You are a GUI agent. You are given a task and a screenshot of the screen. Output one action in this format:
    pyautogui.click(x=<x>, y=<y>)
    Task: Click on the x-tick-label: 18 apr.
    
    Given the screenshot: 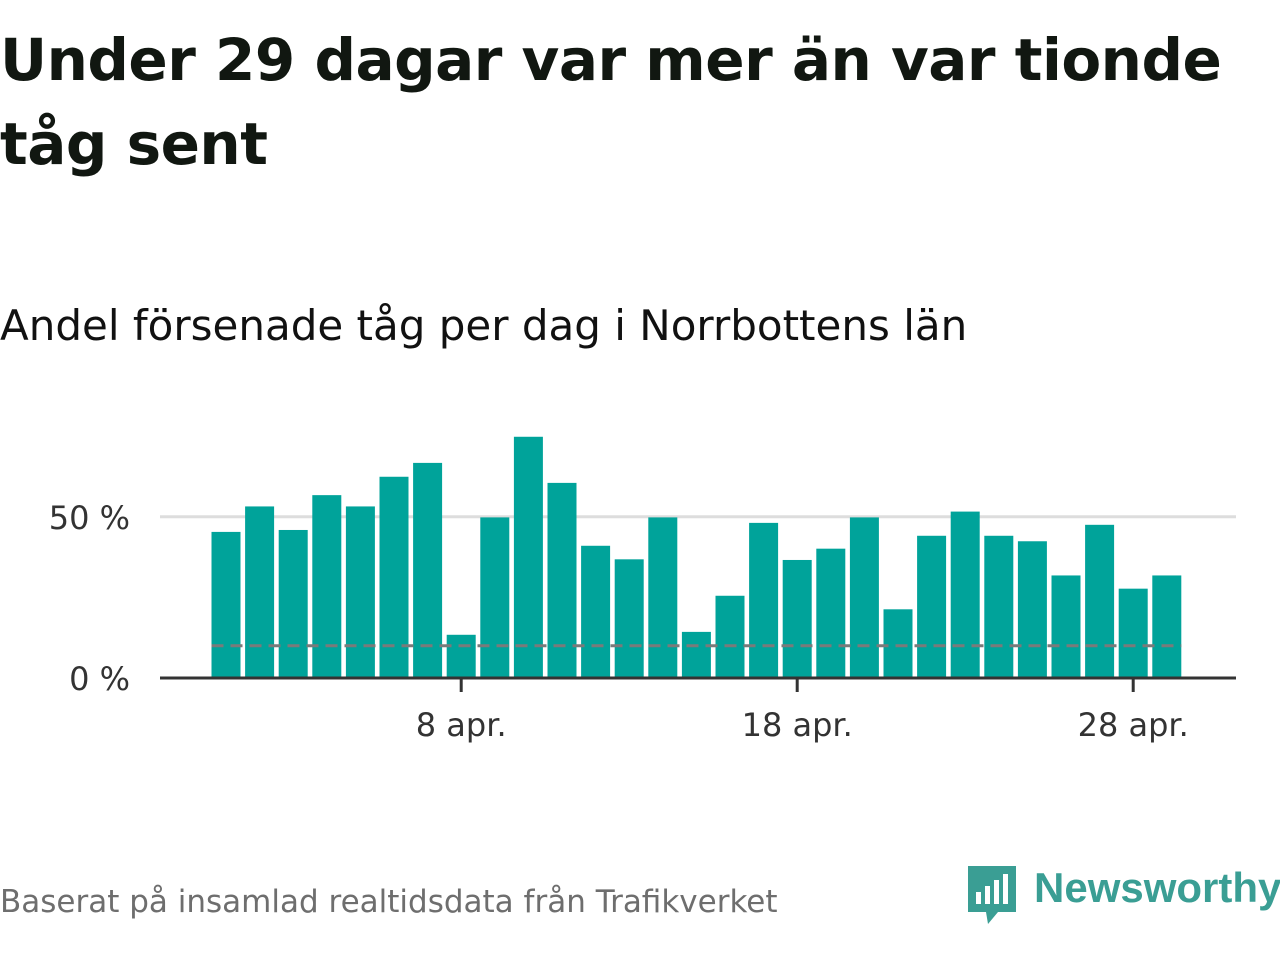 What is the action you would take?
    pyautogui.click(x=797, y=725)
    